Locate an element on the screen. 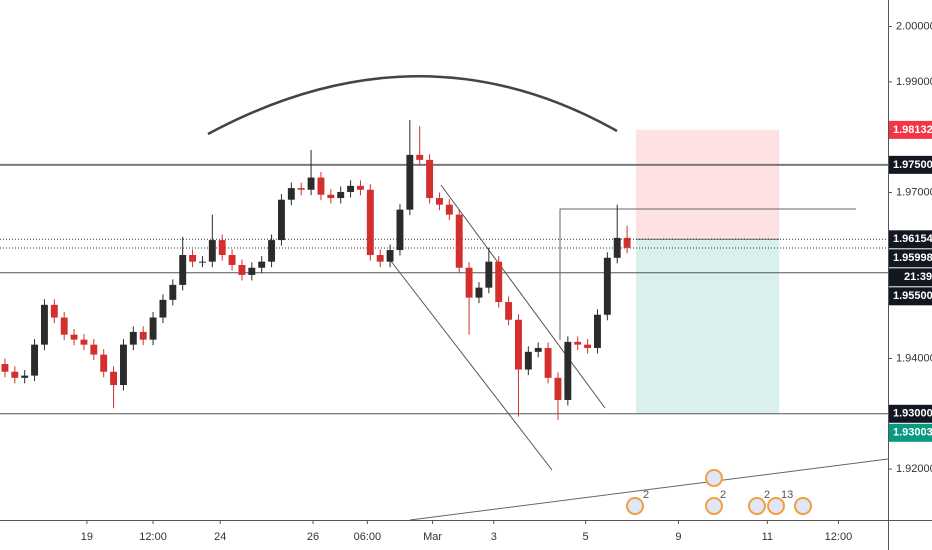 The width and height of the screenshot is (932, 550). y-tick-label: 1.94000 is located at coordinates (914, 358).